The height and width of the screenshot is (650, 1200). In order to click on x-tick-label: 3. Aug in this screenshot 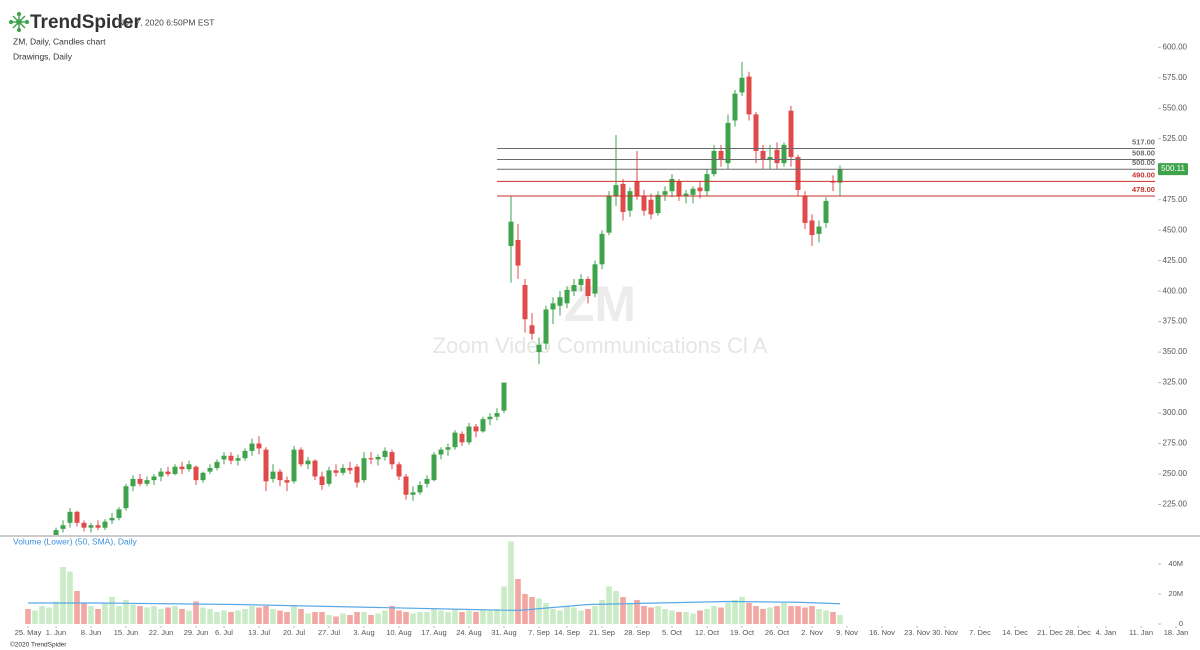, I will do `click(363, 632)`.